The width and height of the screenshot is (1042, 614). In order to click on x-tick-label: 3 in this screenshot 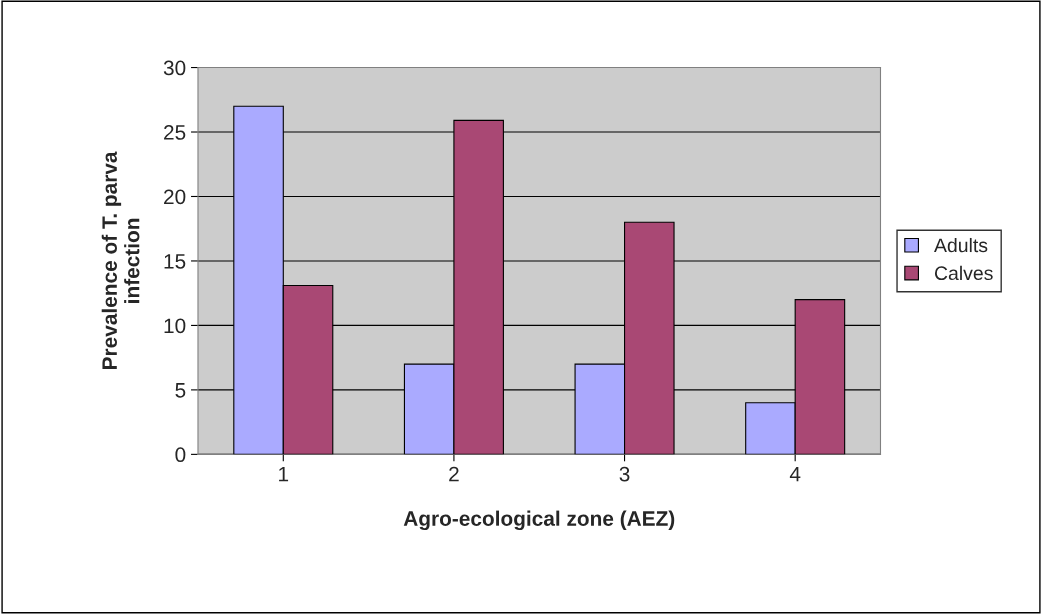, I will do `click(624, 474)`.